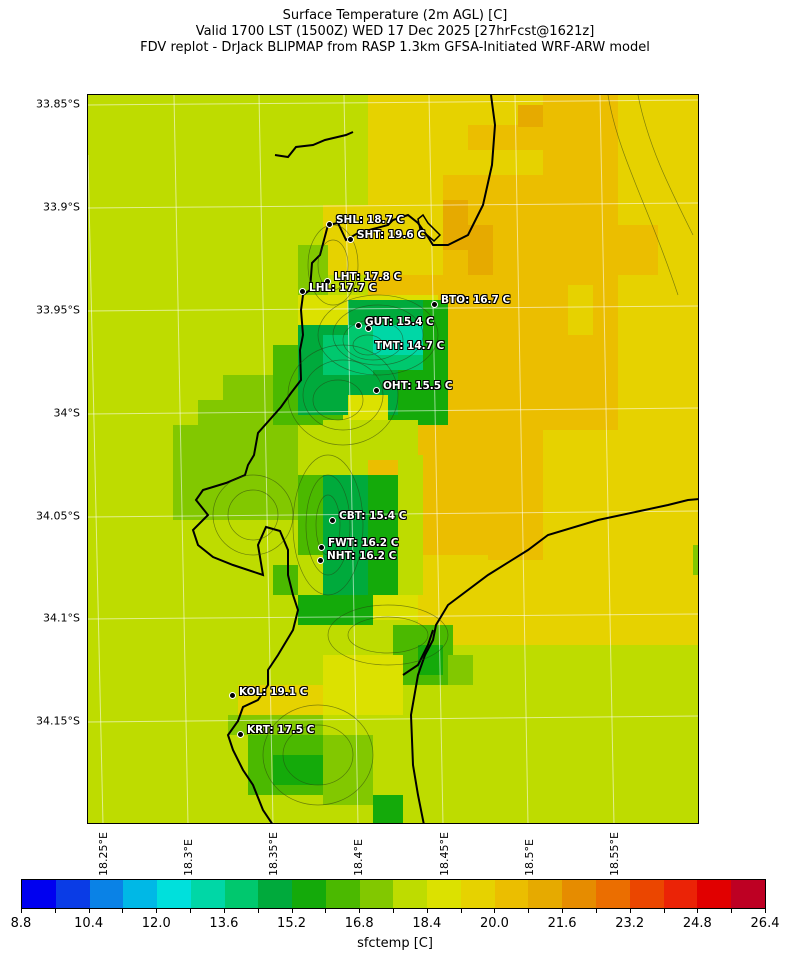 The image size is (790, 962). Describe the element at coordinates (61, 207) in the screenshot. I see `y-tick-label: 33.9°S` at that location.